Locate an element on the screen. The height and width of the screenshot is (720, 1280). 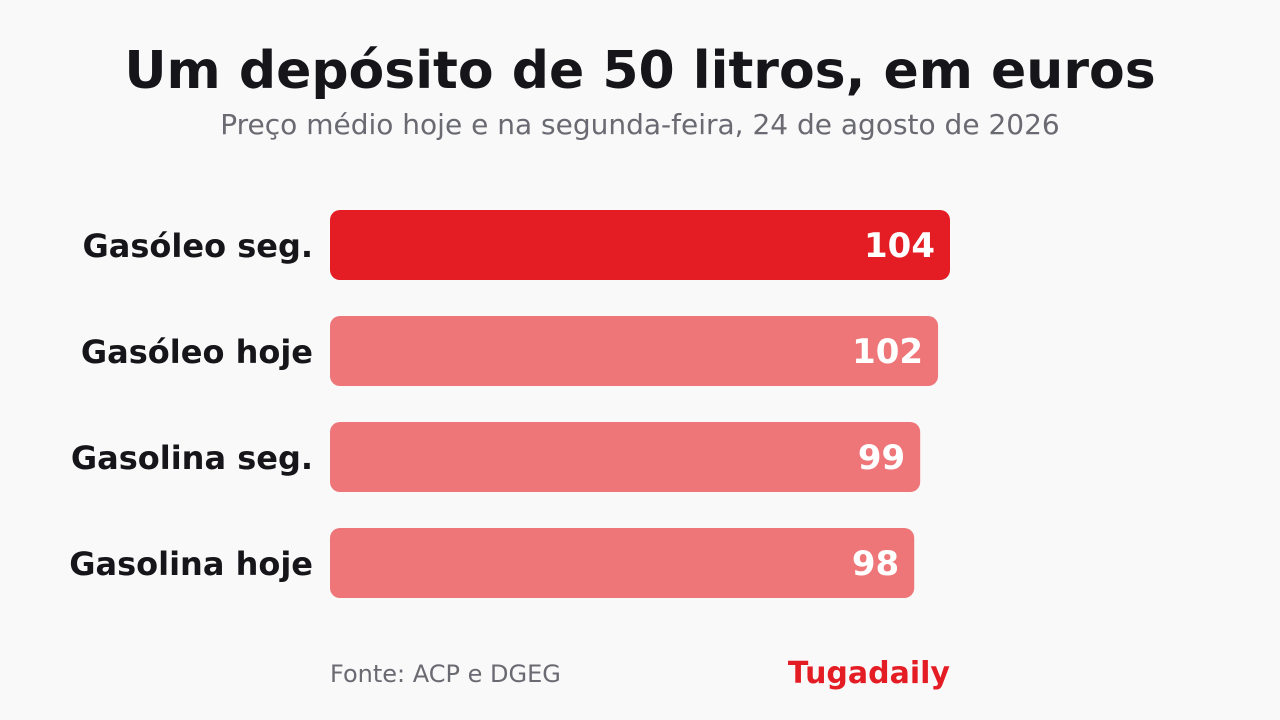
bar-group-gasolina-hoje: Gasolina hoje 98 is located at coordinates (492, 563).